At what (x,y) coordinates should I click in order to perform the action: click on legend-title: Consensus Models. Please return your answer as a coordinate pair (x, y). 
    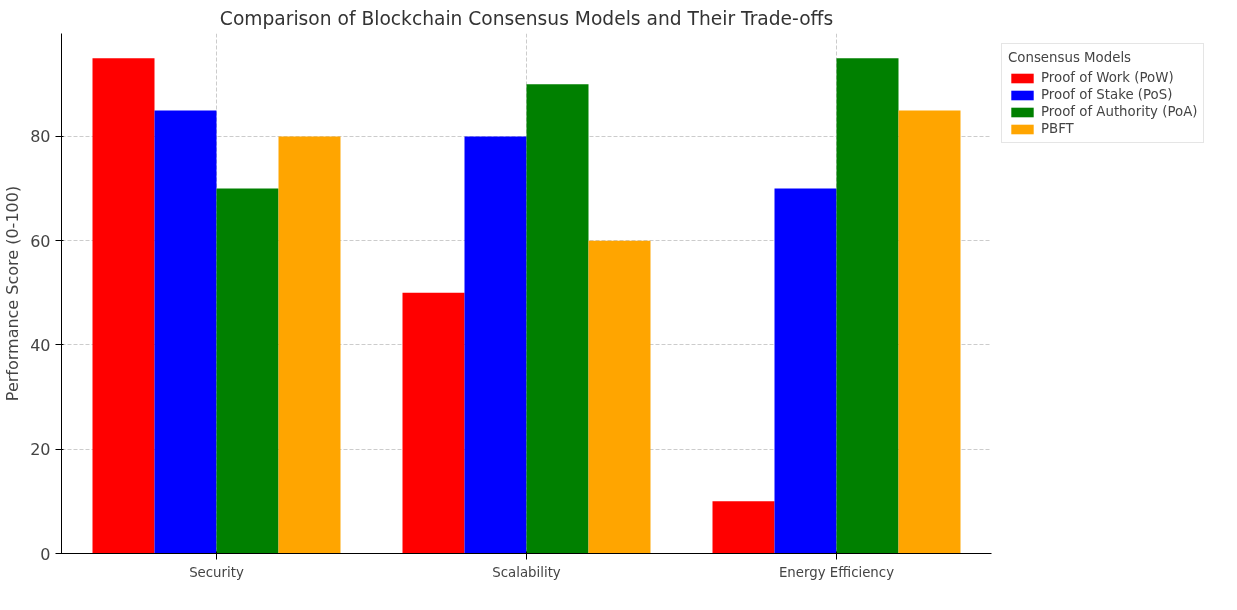
    Looking at the image, I should click on (1070, 57).